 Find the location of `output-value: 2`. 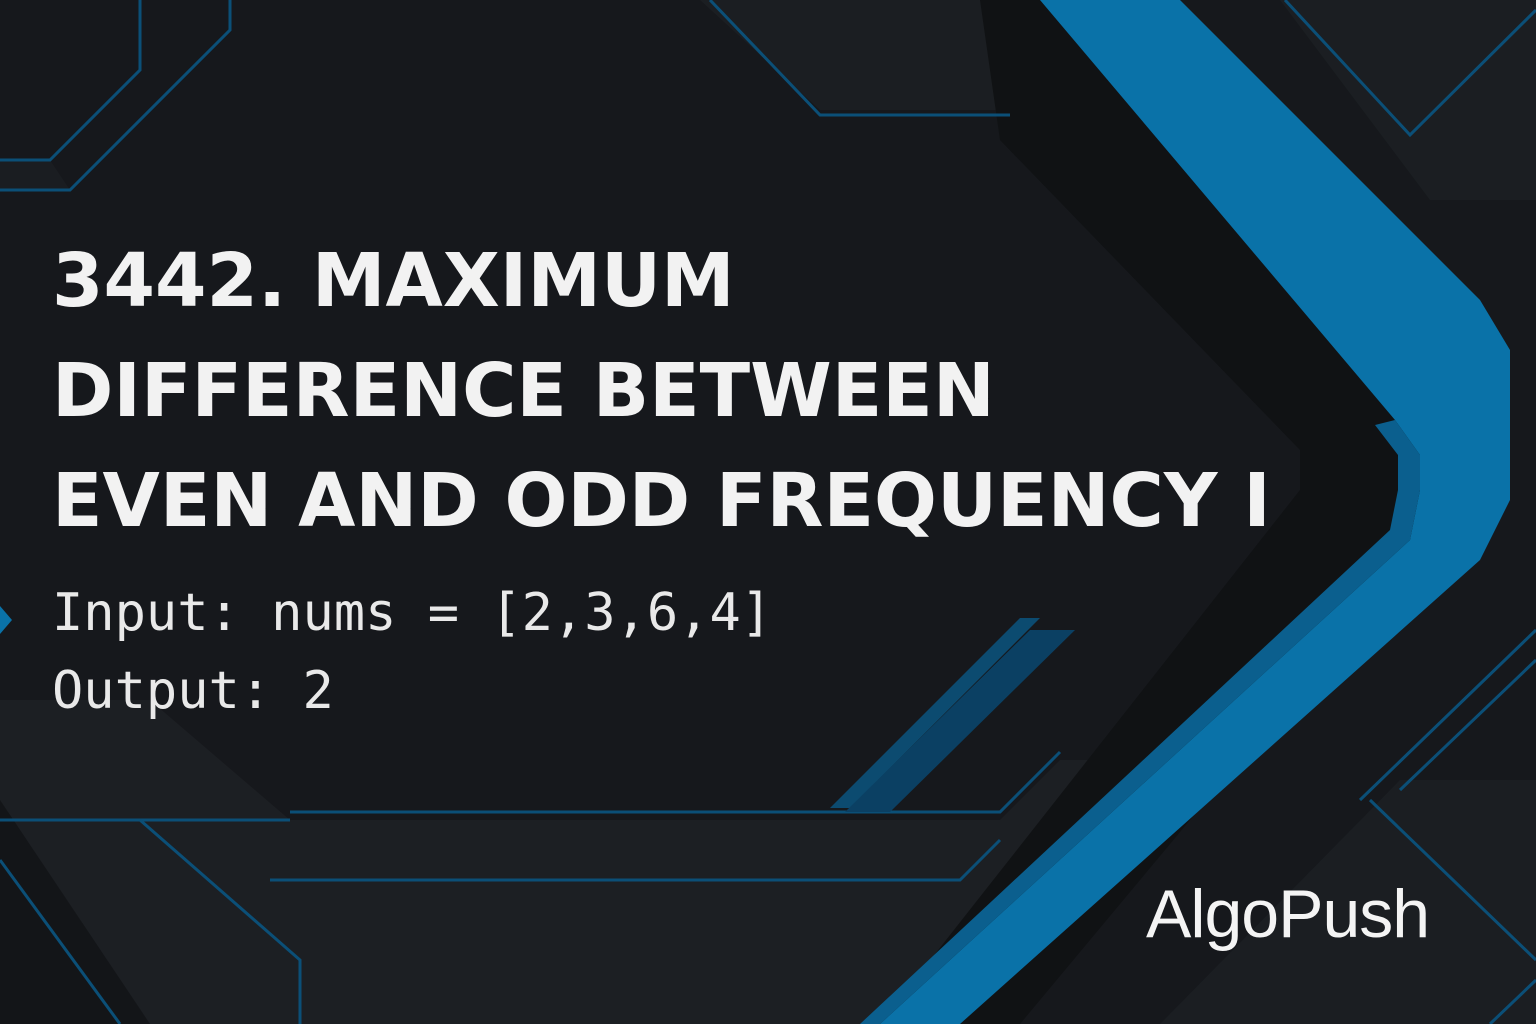

output-value: 2 is located at coordinates (318, 691).